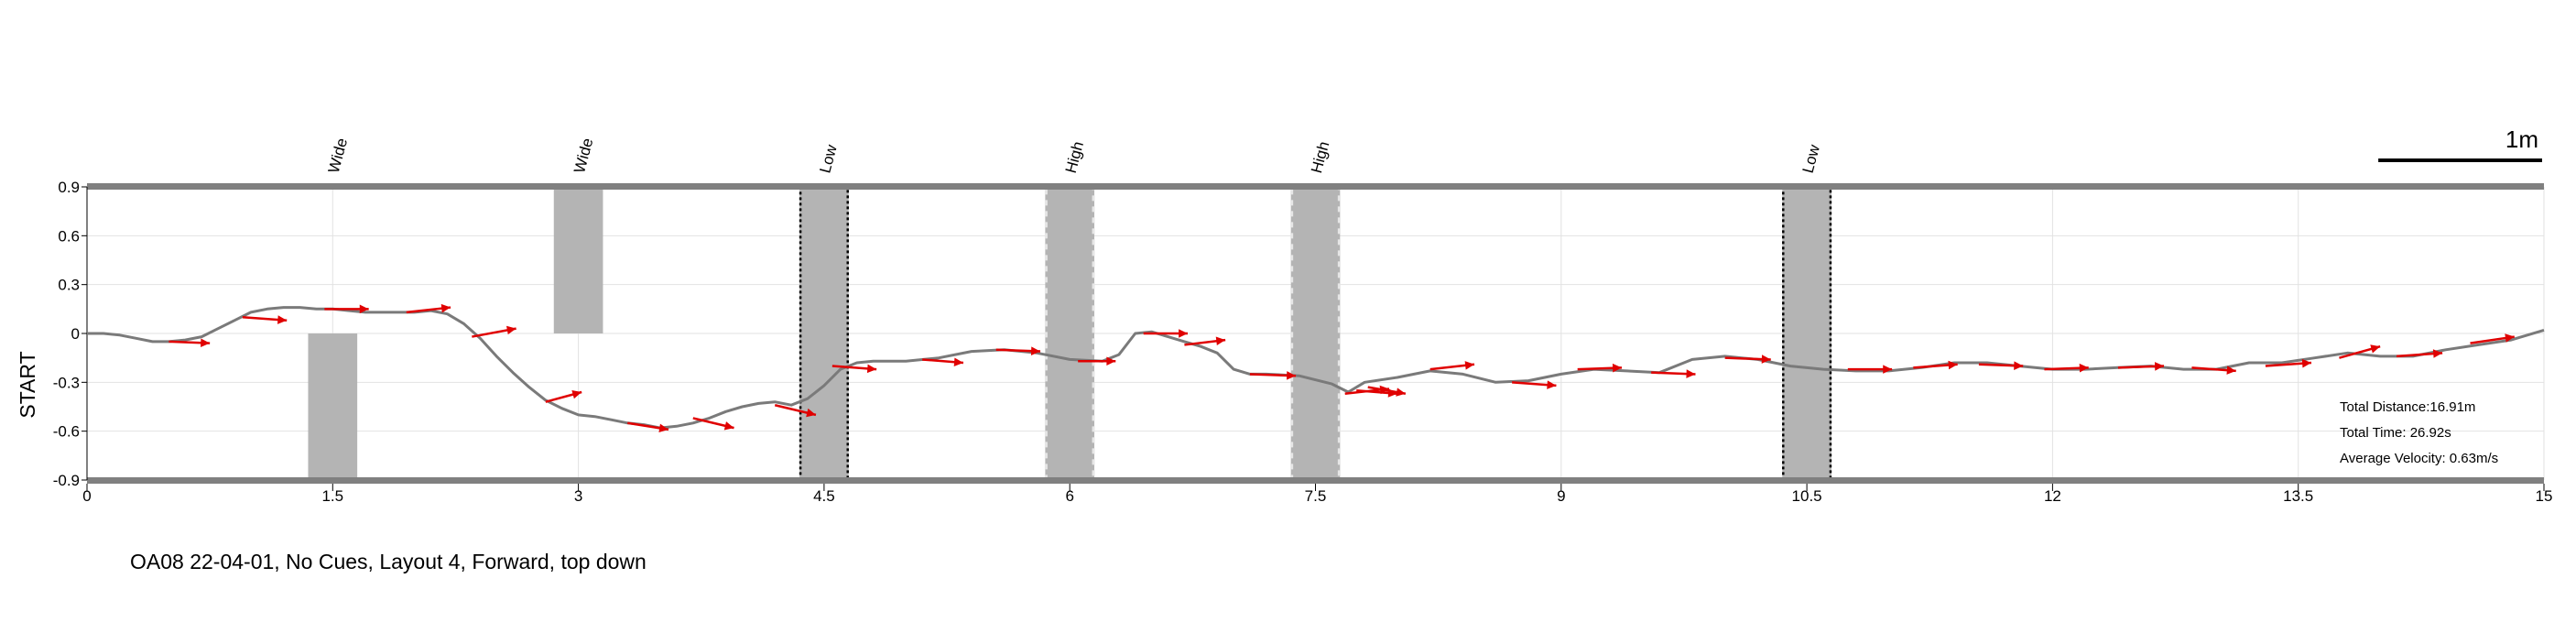  Describe the element at coordinates (578, 496) in the screenshot. I see `x-tick-label: 3` at that location.